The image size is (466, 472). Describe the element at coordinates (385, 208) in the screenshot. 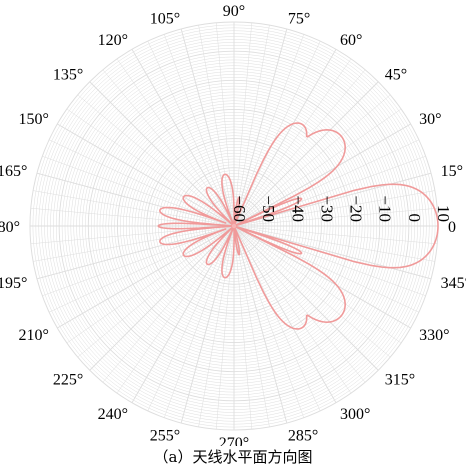

I see `radial-tick-label: −10` at that location.